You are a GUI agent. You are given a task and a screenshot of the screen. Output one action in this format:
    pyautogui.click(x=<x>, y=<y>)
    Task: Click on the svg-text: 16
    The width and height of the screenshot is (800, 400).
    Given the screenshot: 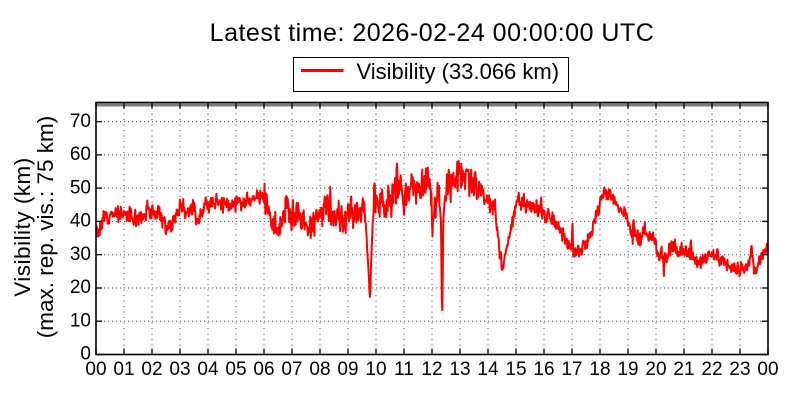 What is the action you would take?
    pyautogui.click(x=543, y=369)
    